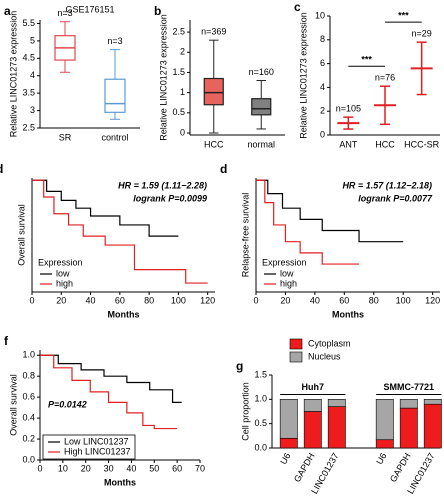 The width and height of the screenshot is (444, 500). I want to click on x-tick-label: 100, so click(178, 300).